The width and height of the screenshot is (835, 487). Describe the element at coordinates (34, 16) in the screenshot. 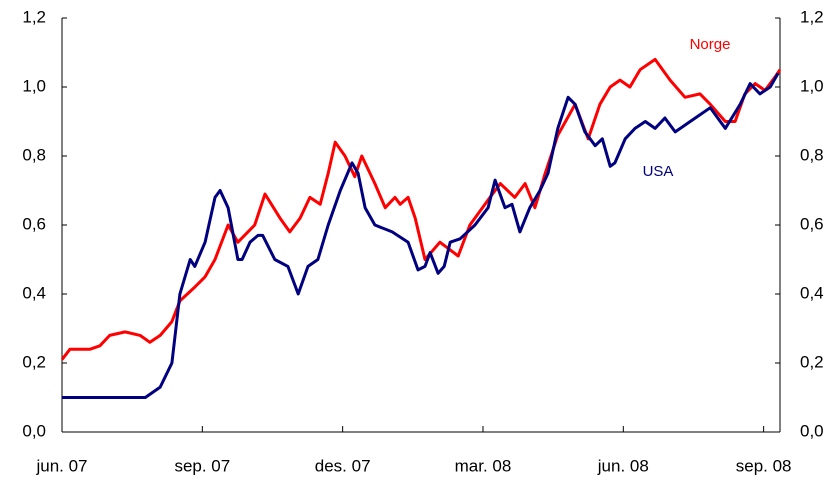

I see `y-tick-label: 1,2` at that location.